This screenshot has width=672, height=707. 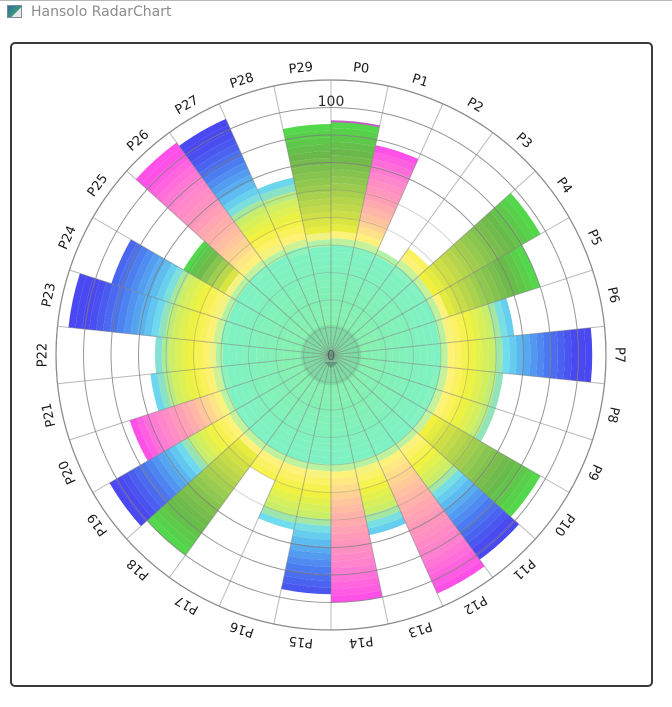 What do you see at coordinates (336, 12) in the screenshot?
I see `title-bar: Hansolo RadarChart` at bounding box center [336, 12].